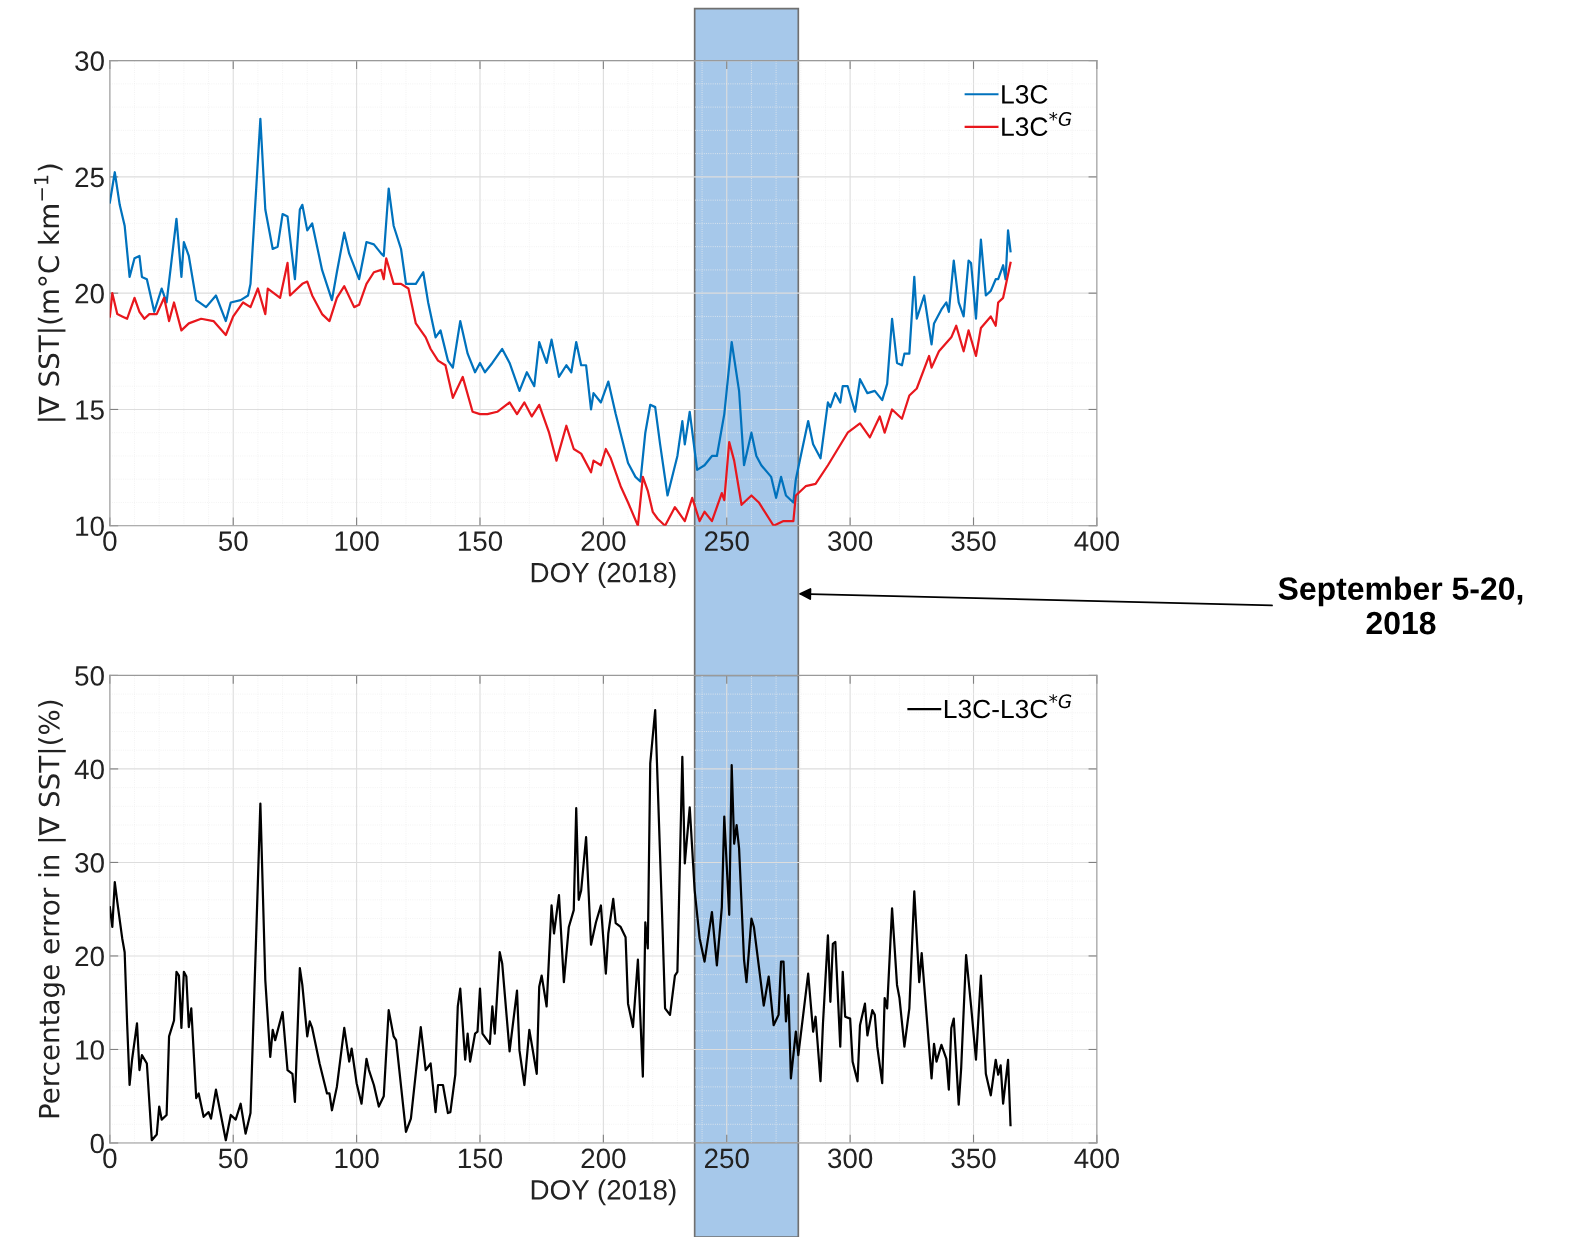  Describe the element at coordinates (89, 177) in the screenshot. I see `y-tick-label: 25` at that location.